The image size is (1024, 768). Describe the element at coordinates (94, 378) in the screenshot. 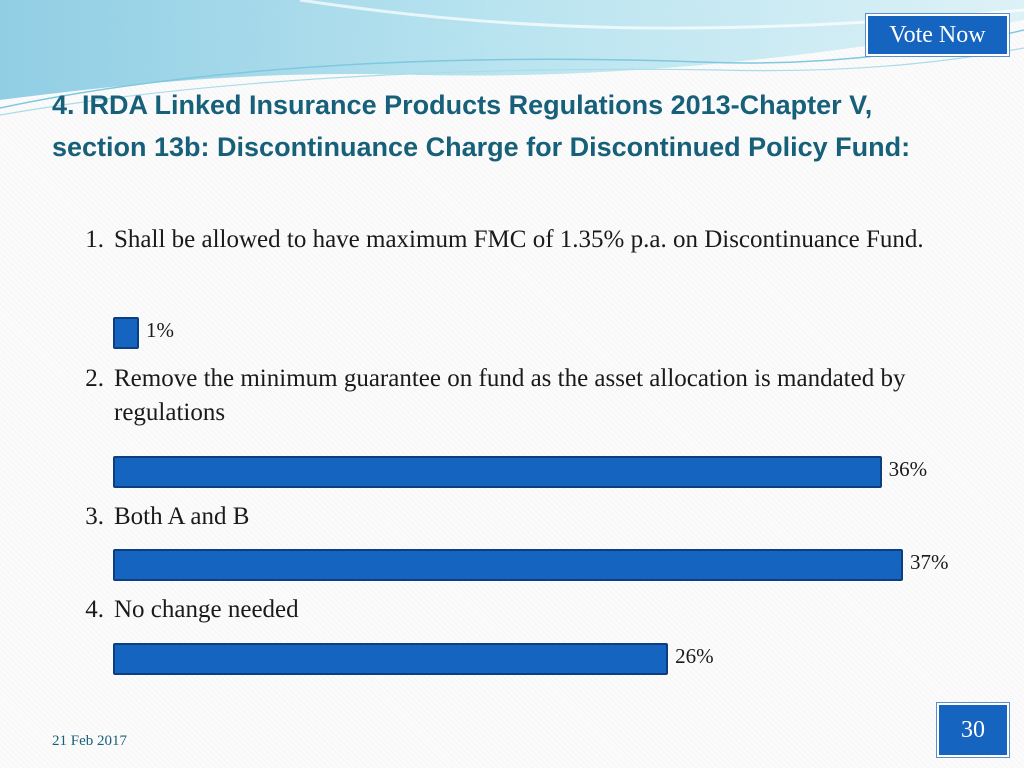

I see `option-number: 2.` at that location.